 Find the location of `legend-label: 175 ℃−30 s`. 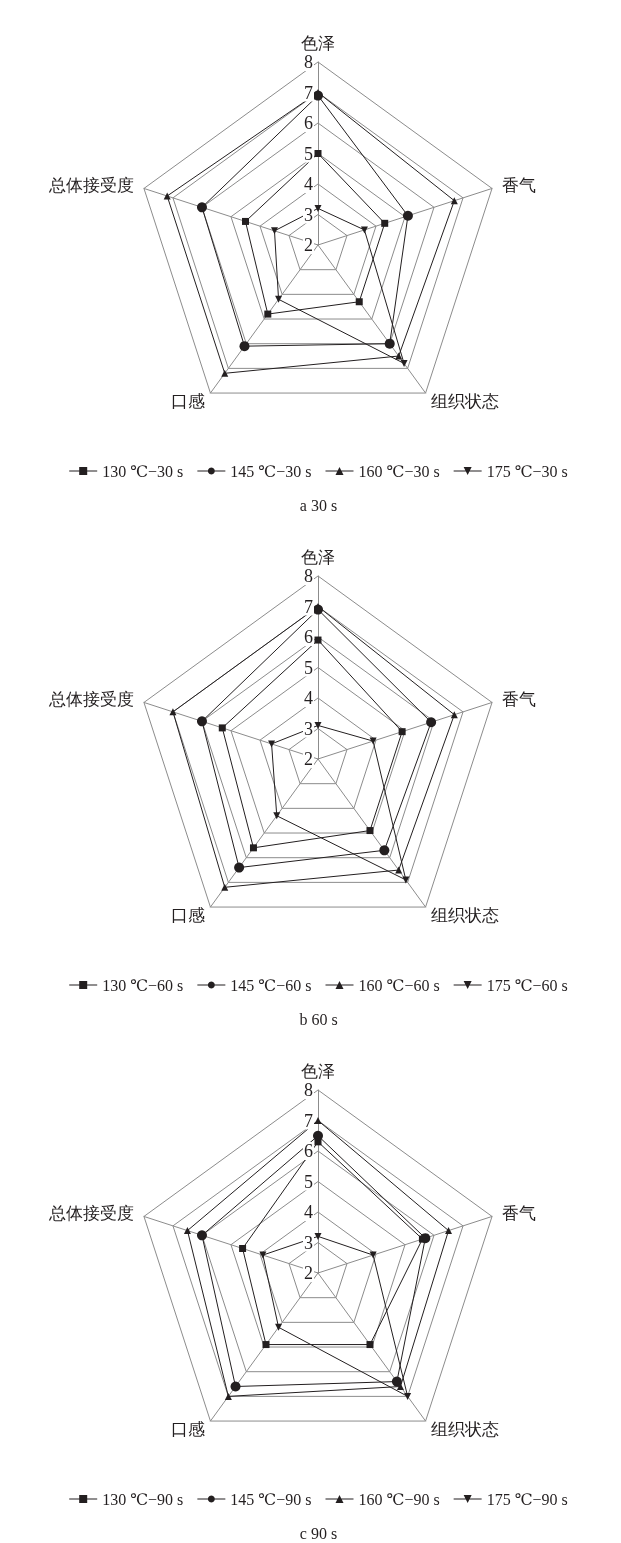

legend-label: 175 ℃−30 s is located at coordinates (527, 471).